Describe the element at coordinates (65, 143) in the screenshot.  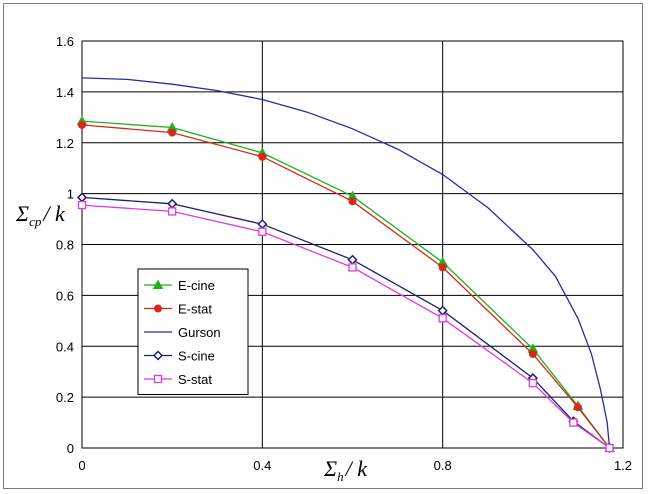
I see `y-tick-label: 1.2` at that location.